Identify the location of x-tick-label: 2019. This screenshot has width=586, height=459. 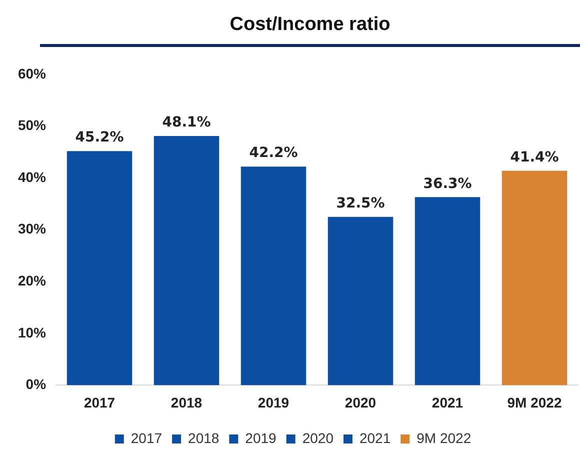
(274, 402).